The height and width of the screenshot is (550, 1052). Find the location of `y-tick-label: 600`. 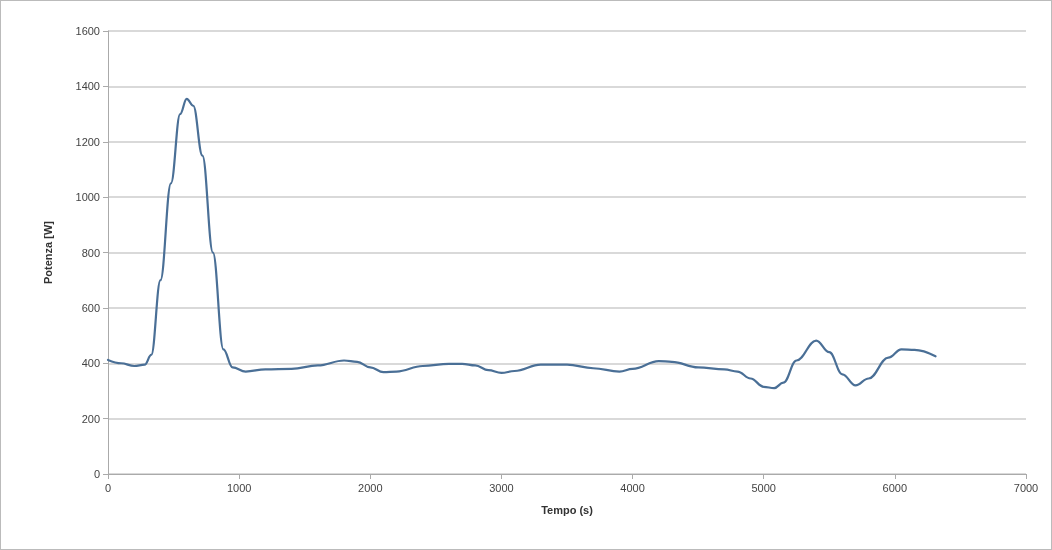

y-tick-label: 600 is located at coordinates (90, 307).